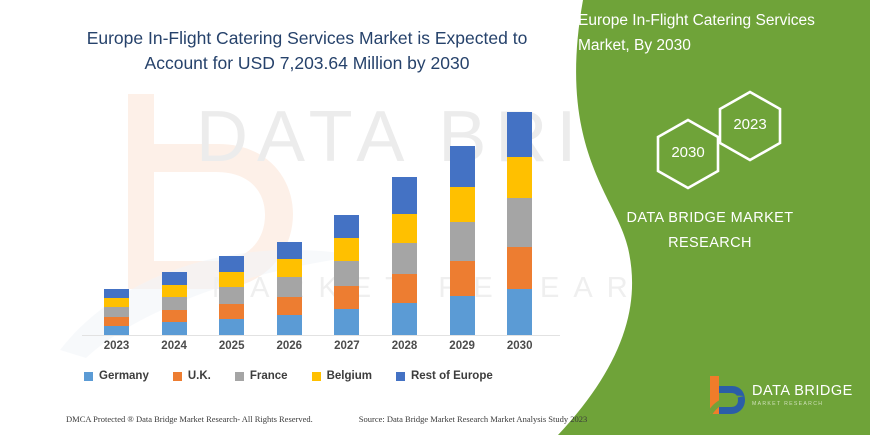 The width and height of the screenshot is (870, 435). Describe the element at coordinates (232, 311) in the screenshot. I see `segment-u-k--2025` at that location.